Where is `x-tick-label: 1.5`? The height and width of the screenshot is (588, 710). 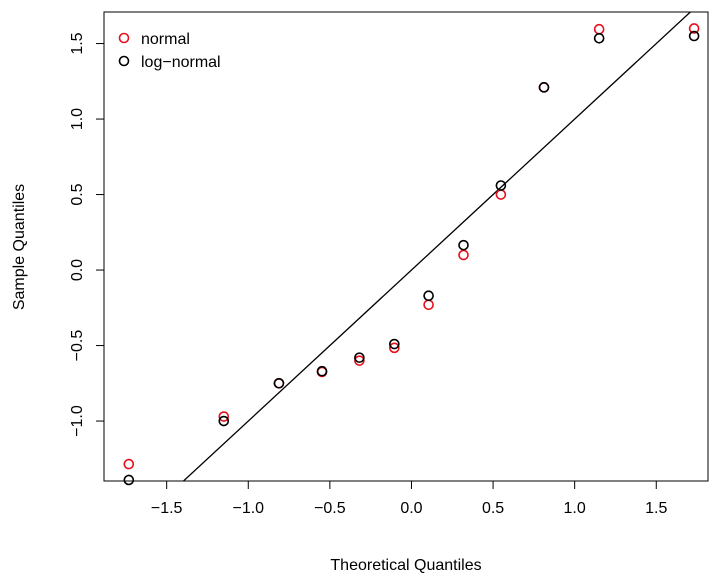 x-tick-label: 1.5 is located at coordinates (656, 508).